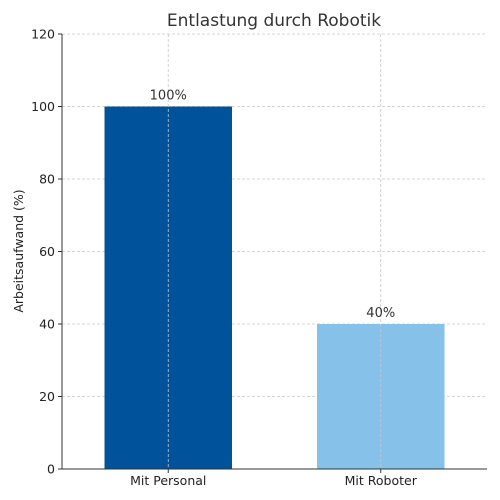 The height and width of the screenshot is (500, 500). I want to click on y-tick-label: 100, so click(43, 106).